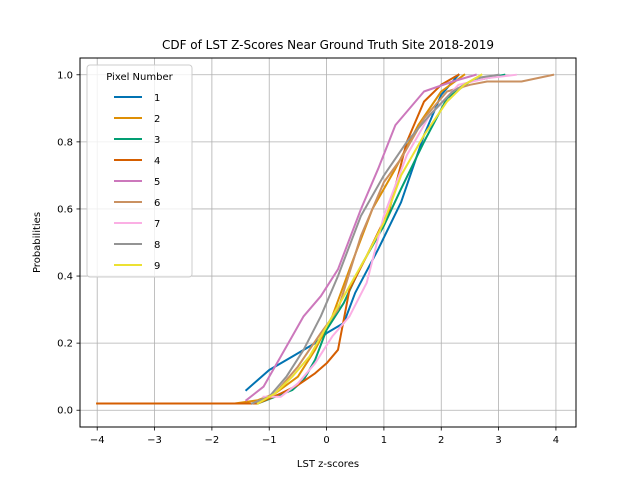 The width and height of the screenshot is (640, 480). What do you see at coordinates (65, 344) in the screenshot?
I see `y-tick-label: 0.2` at bounding box center [65, 344].